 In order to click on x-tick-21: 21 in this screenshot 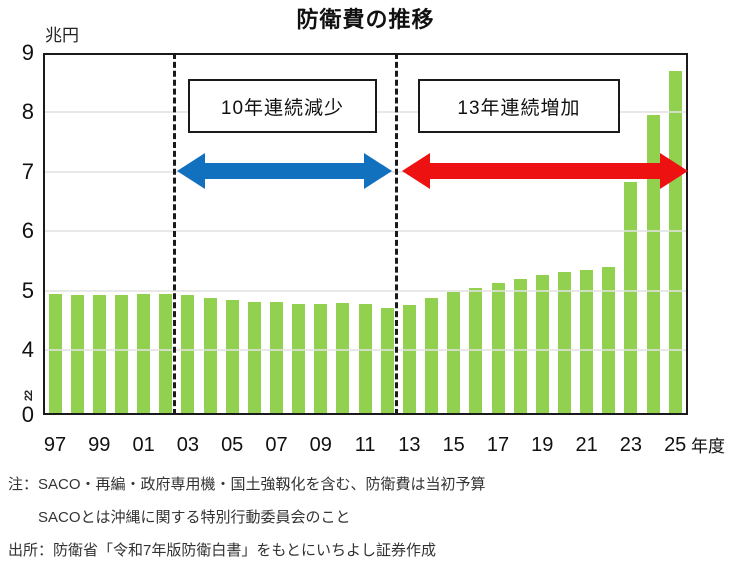, I will do `click(586, 445)`.